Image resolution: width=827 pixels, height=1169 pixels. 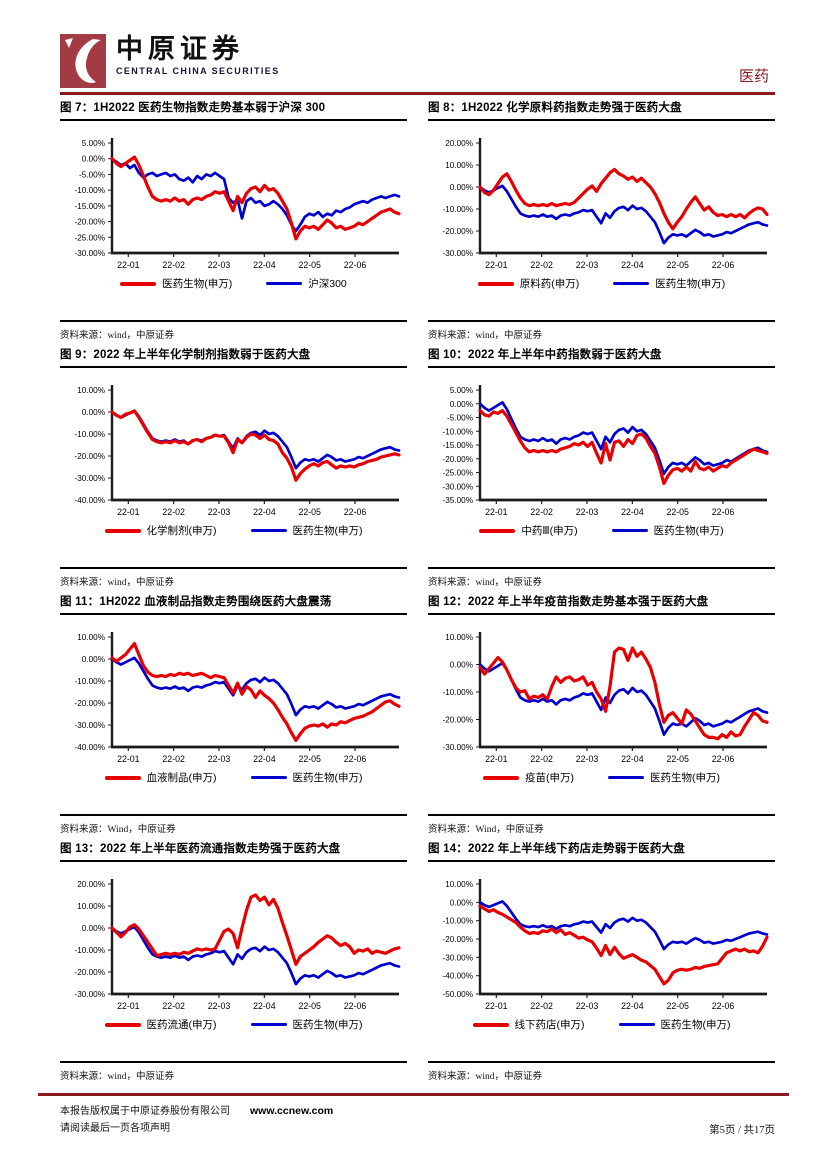 I want to click on legend-label: 线下药店(申万), so click(x=549, y=1025).